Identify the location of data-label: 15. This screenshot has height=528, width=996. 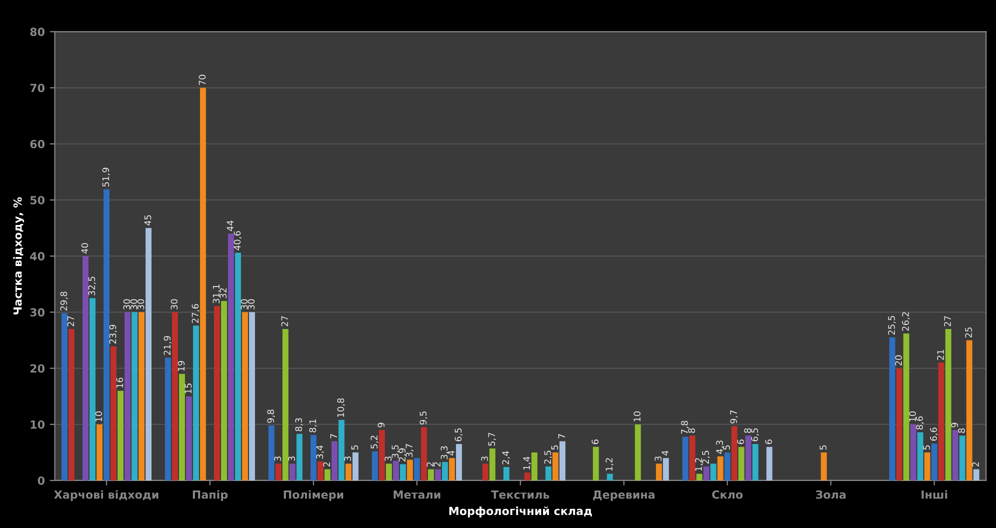
(188, 389).